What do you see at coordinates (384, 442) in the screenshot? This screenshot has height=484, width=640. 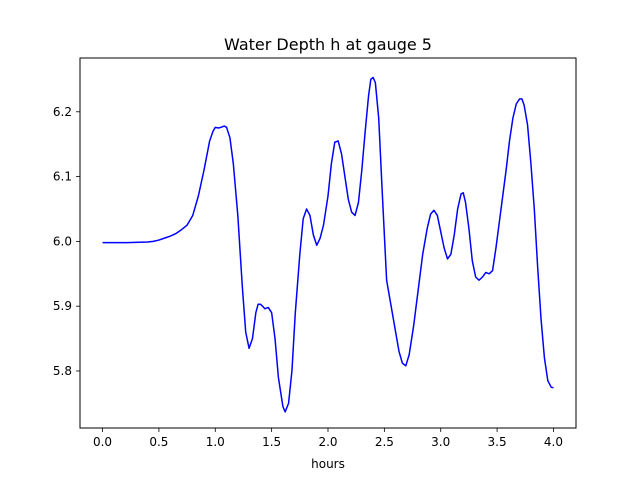 I see `x-tick-label: 2.5` at bounding box center [384, 442].